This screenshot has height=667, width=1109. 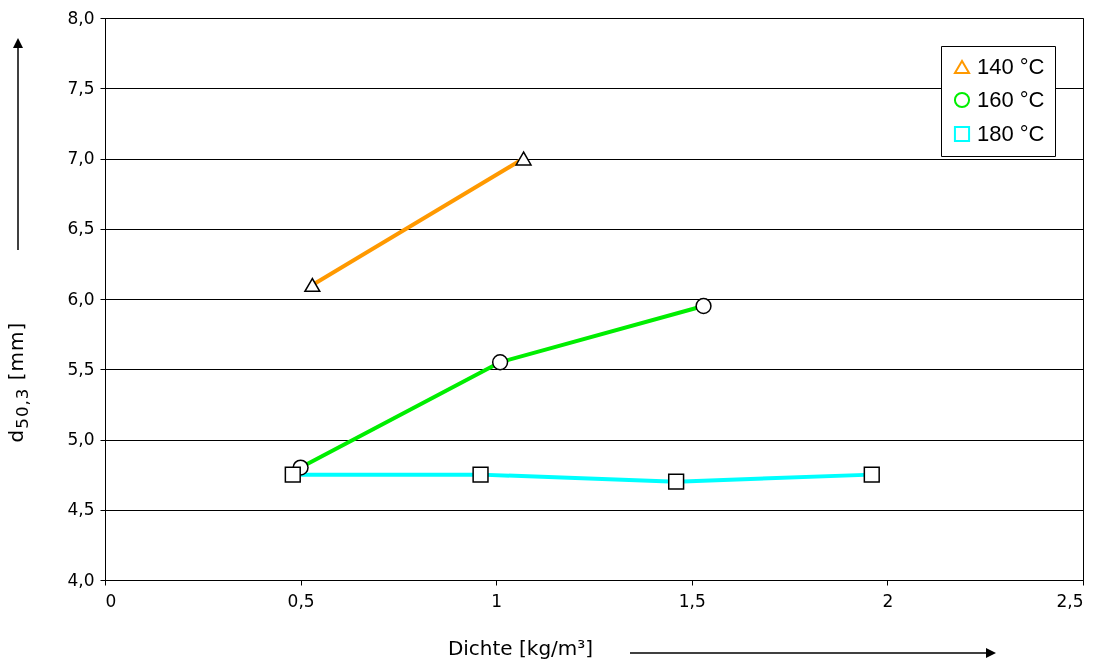 What do you see at coordinates (81, 368) in the screenshot?
I see `y-tick-label: 5,5` at bounding box center [81, 368].